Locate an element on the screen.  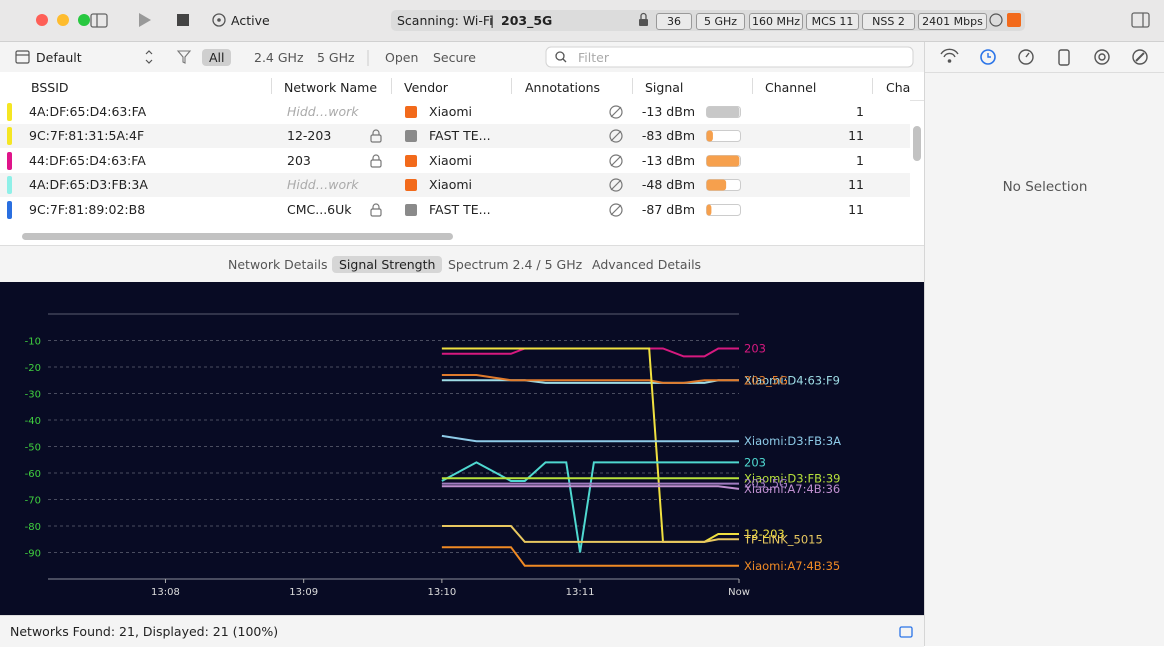
y-tick-label: -80 is located at coordinates (33, 527).